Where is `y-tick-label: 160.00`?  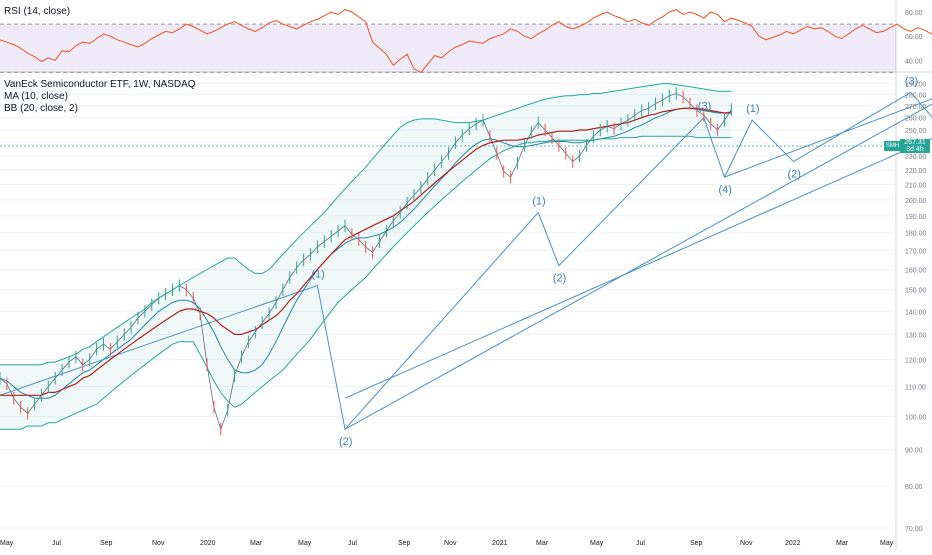
y-tick-label: 160.00 is located at coordinates (916, 271).